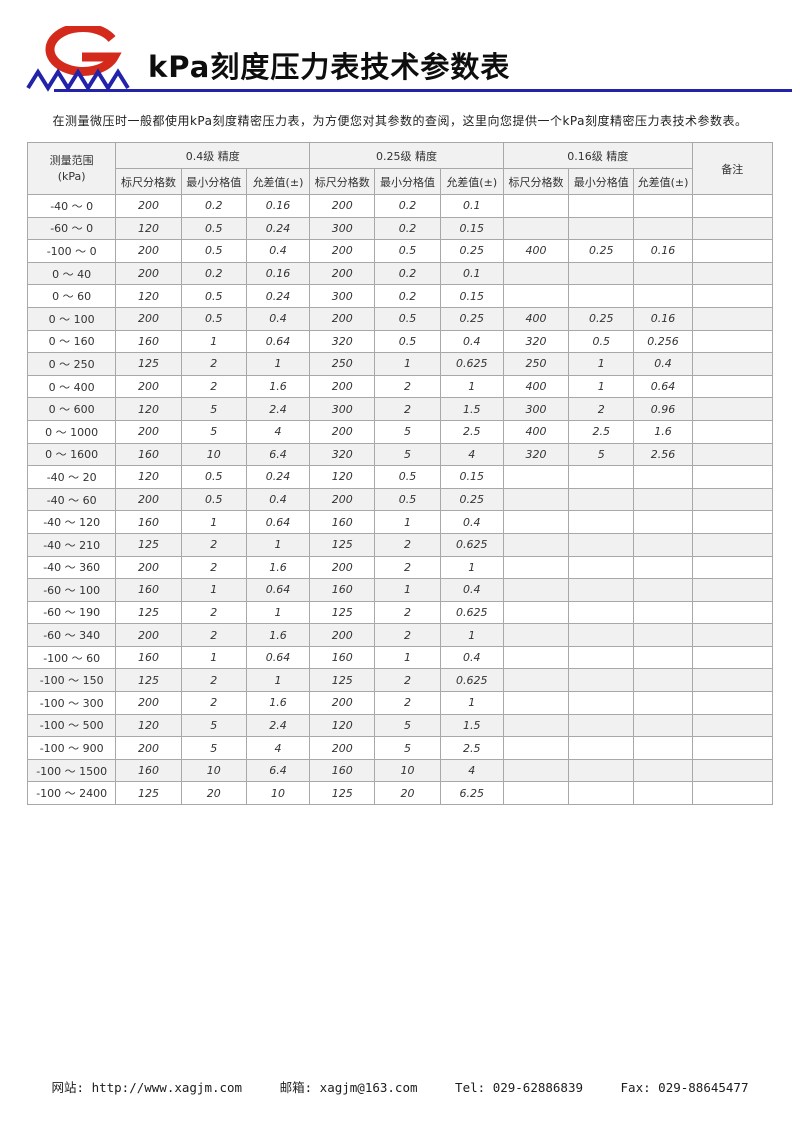  I want to click on range-cell: -100 ～ 60, so click(71, 657).